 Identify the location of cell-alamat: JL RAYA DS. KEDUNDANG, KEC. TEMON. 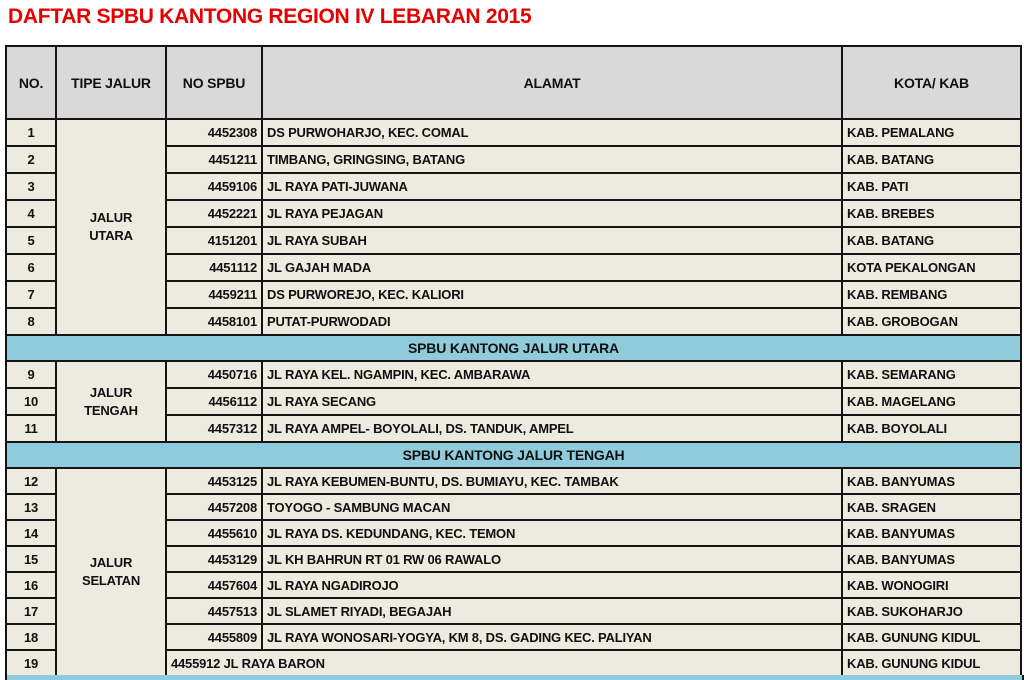
(552, 533).